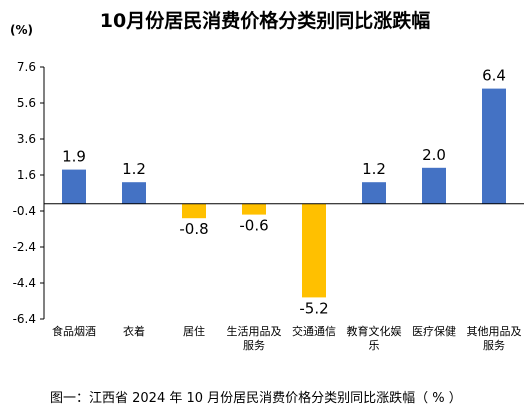  I want to click on x-tick-label-line: 其他用品及, so click(494, 331).